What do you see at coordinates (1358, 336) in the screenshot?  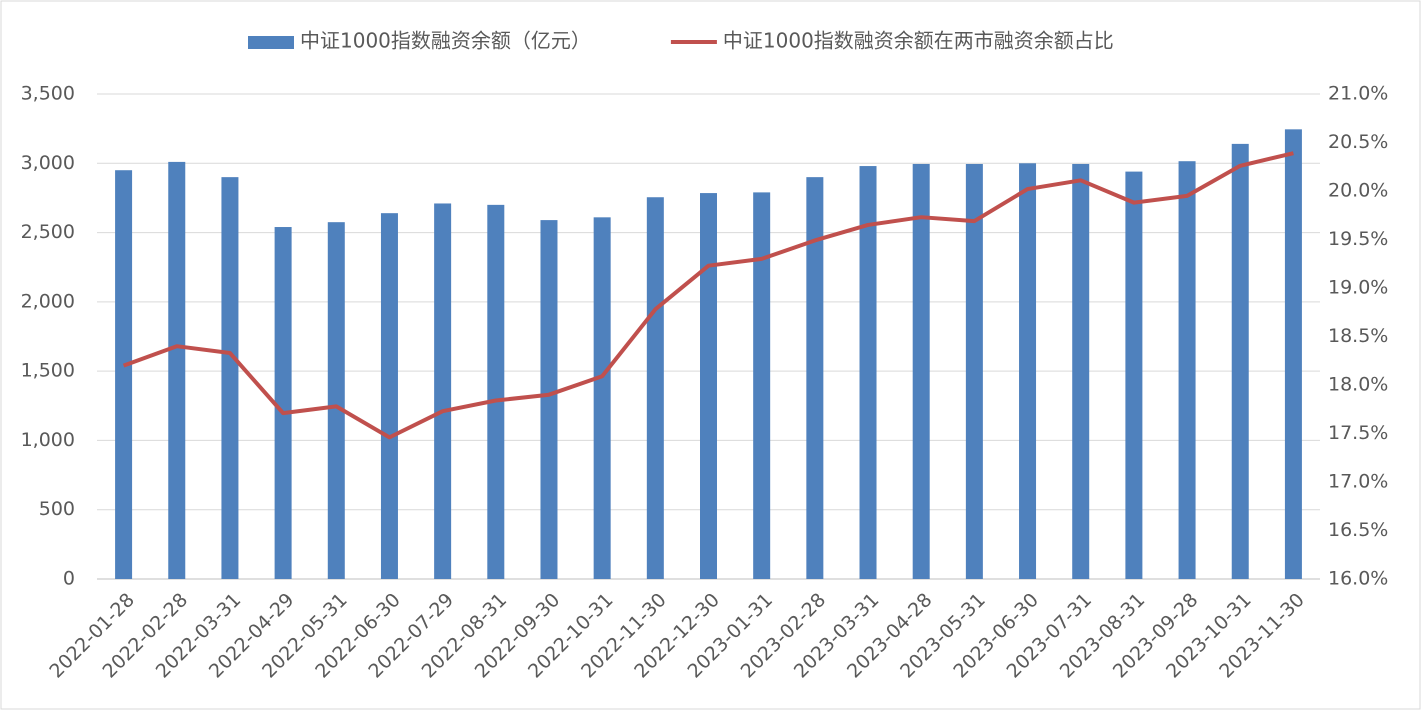 I see `y2-tick-label: 18.5%` at bounding box center [1358, 336].